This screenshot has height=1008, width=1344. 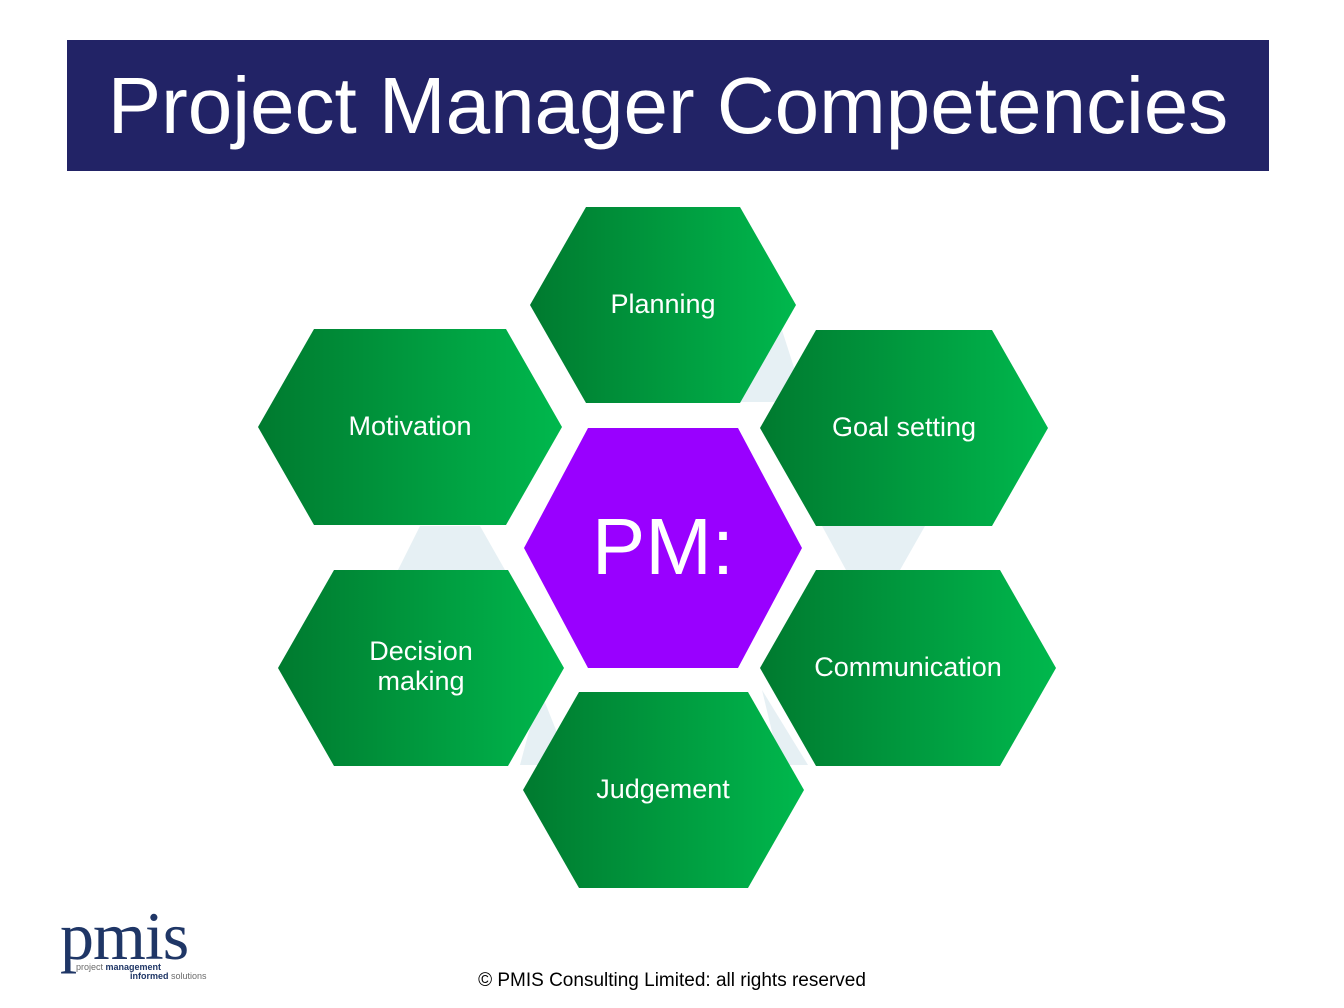 I want to click on connector-bottom-right, so click(x=785, y=727).